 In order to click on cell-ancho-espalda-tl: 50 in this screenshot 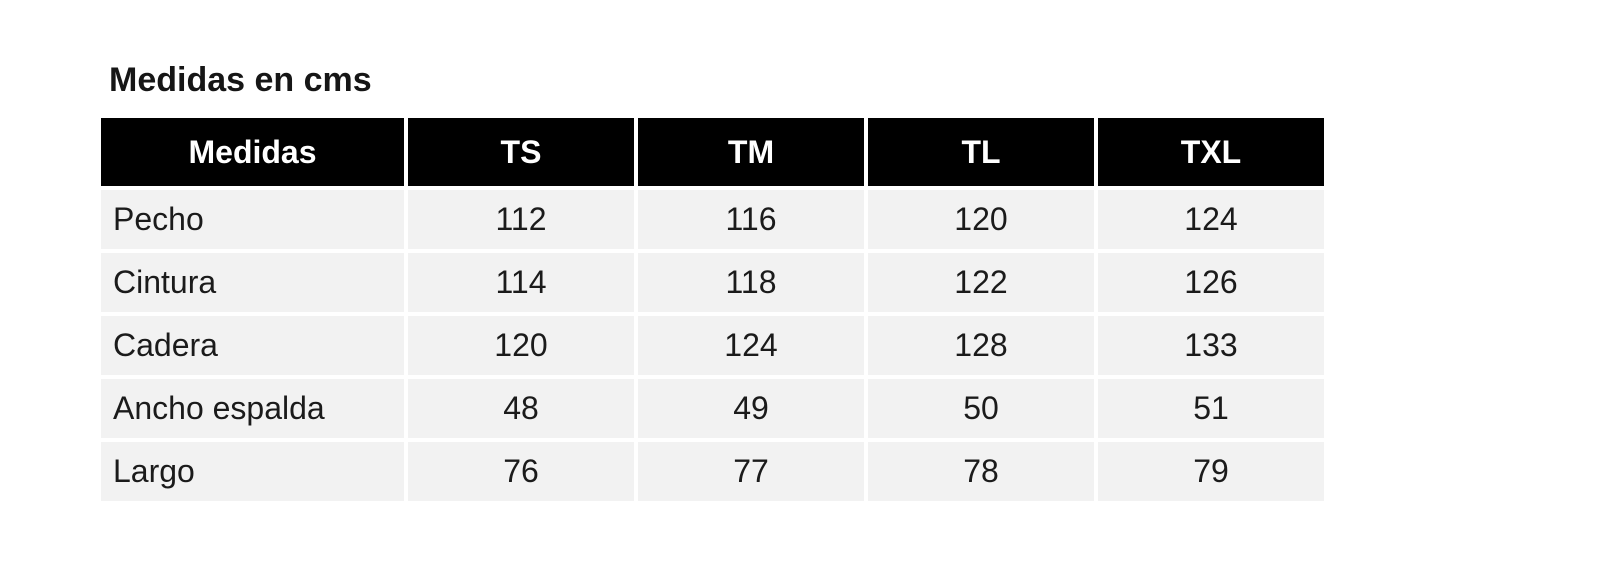, I will do `click(981, 408)`.